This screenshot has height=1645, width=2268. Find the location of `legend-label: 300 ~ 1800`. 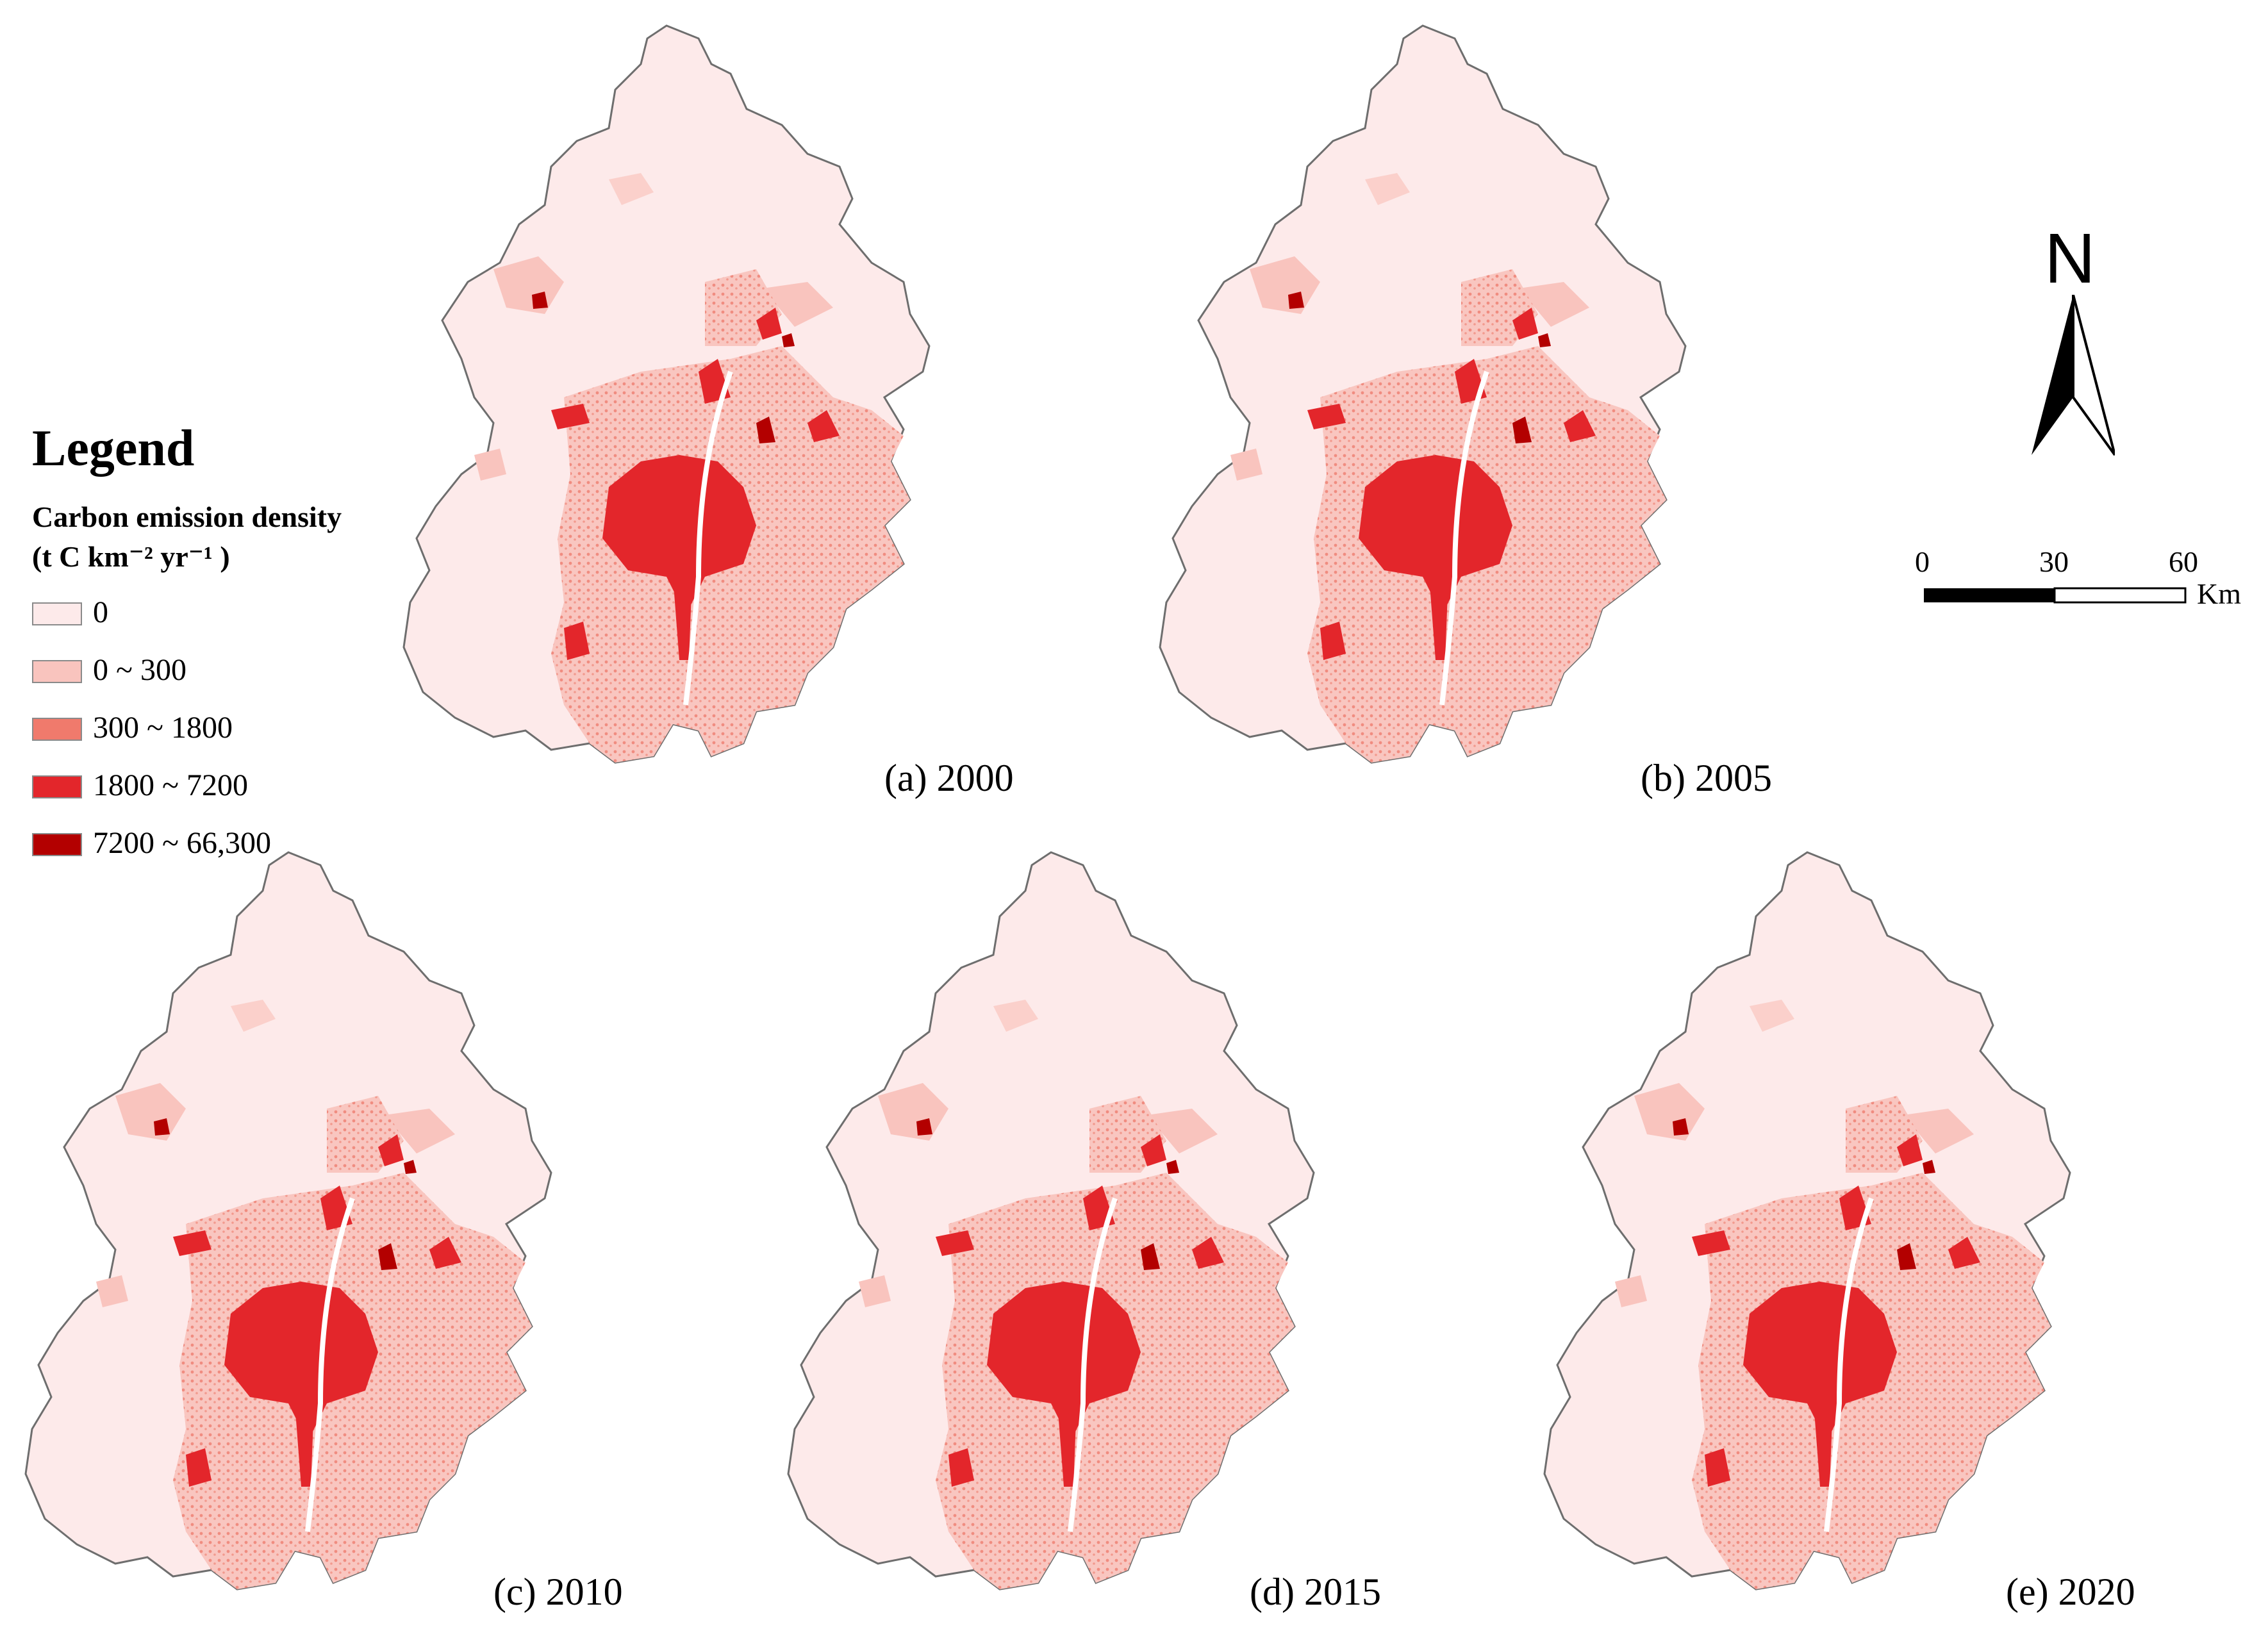

legend-label: 300 ~ 1800 is located at coordinates (163, 728).